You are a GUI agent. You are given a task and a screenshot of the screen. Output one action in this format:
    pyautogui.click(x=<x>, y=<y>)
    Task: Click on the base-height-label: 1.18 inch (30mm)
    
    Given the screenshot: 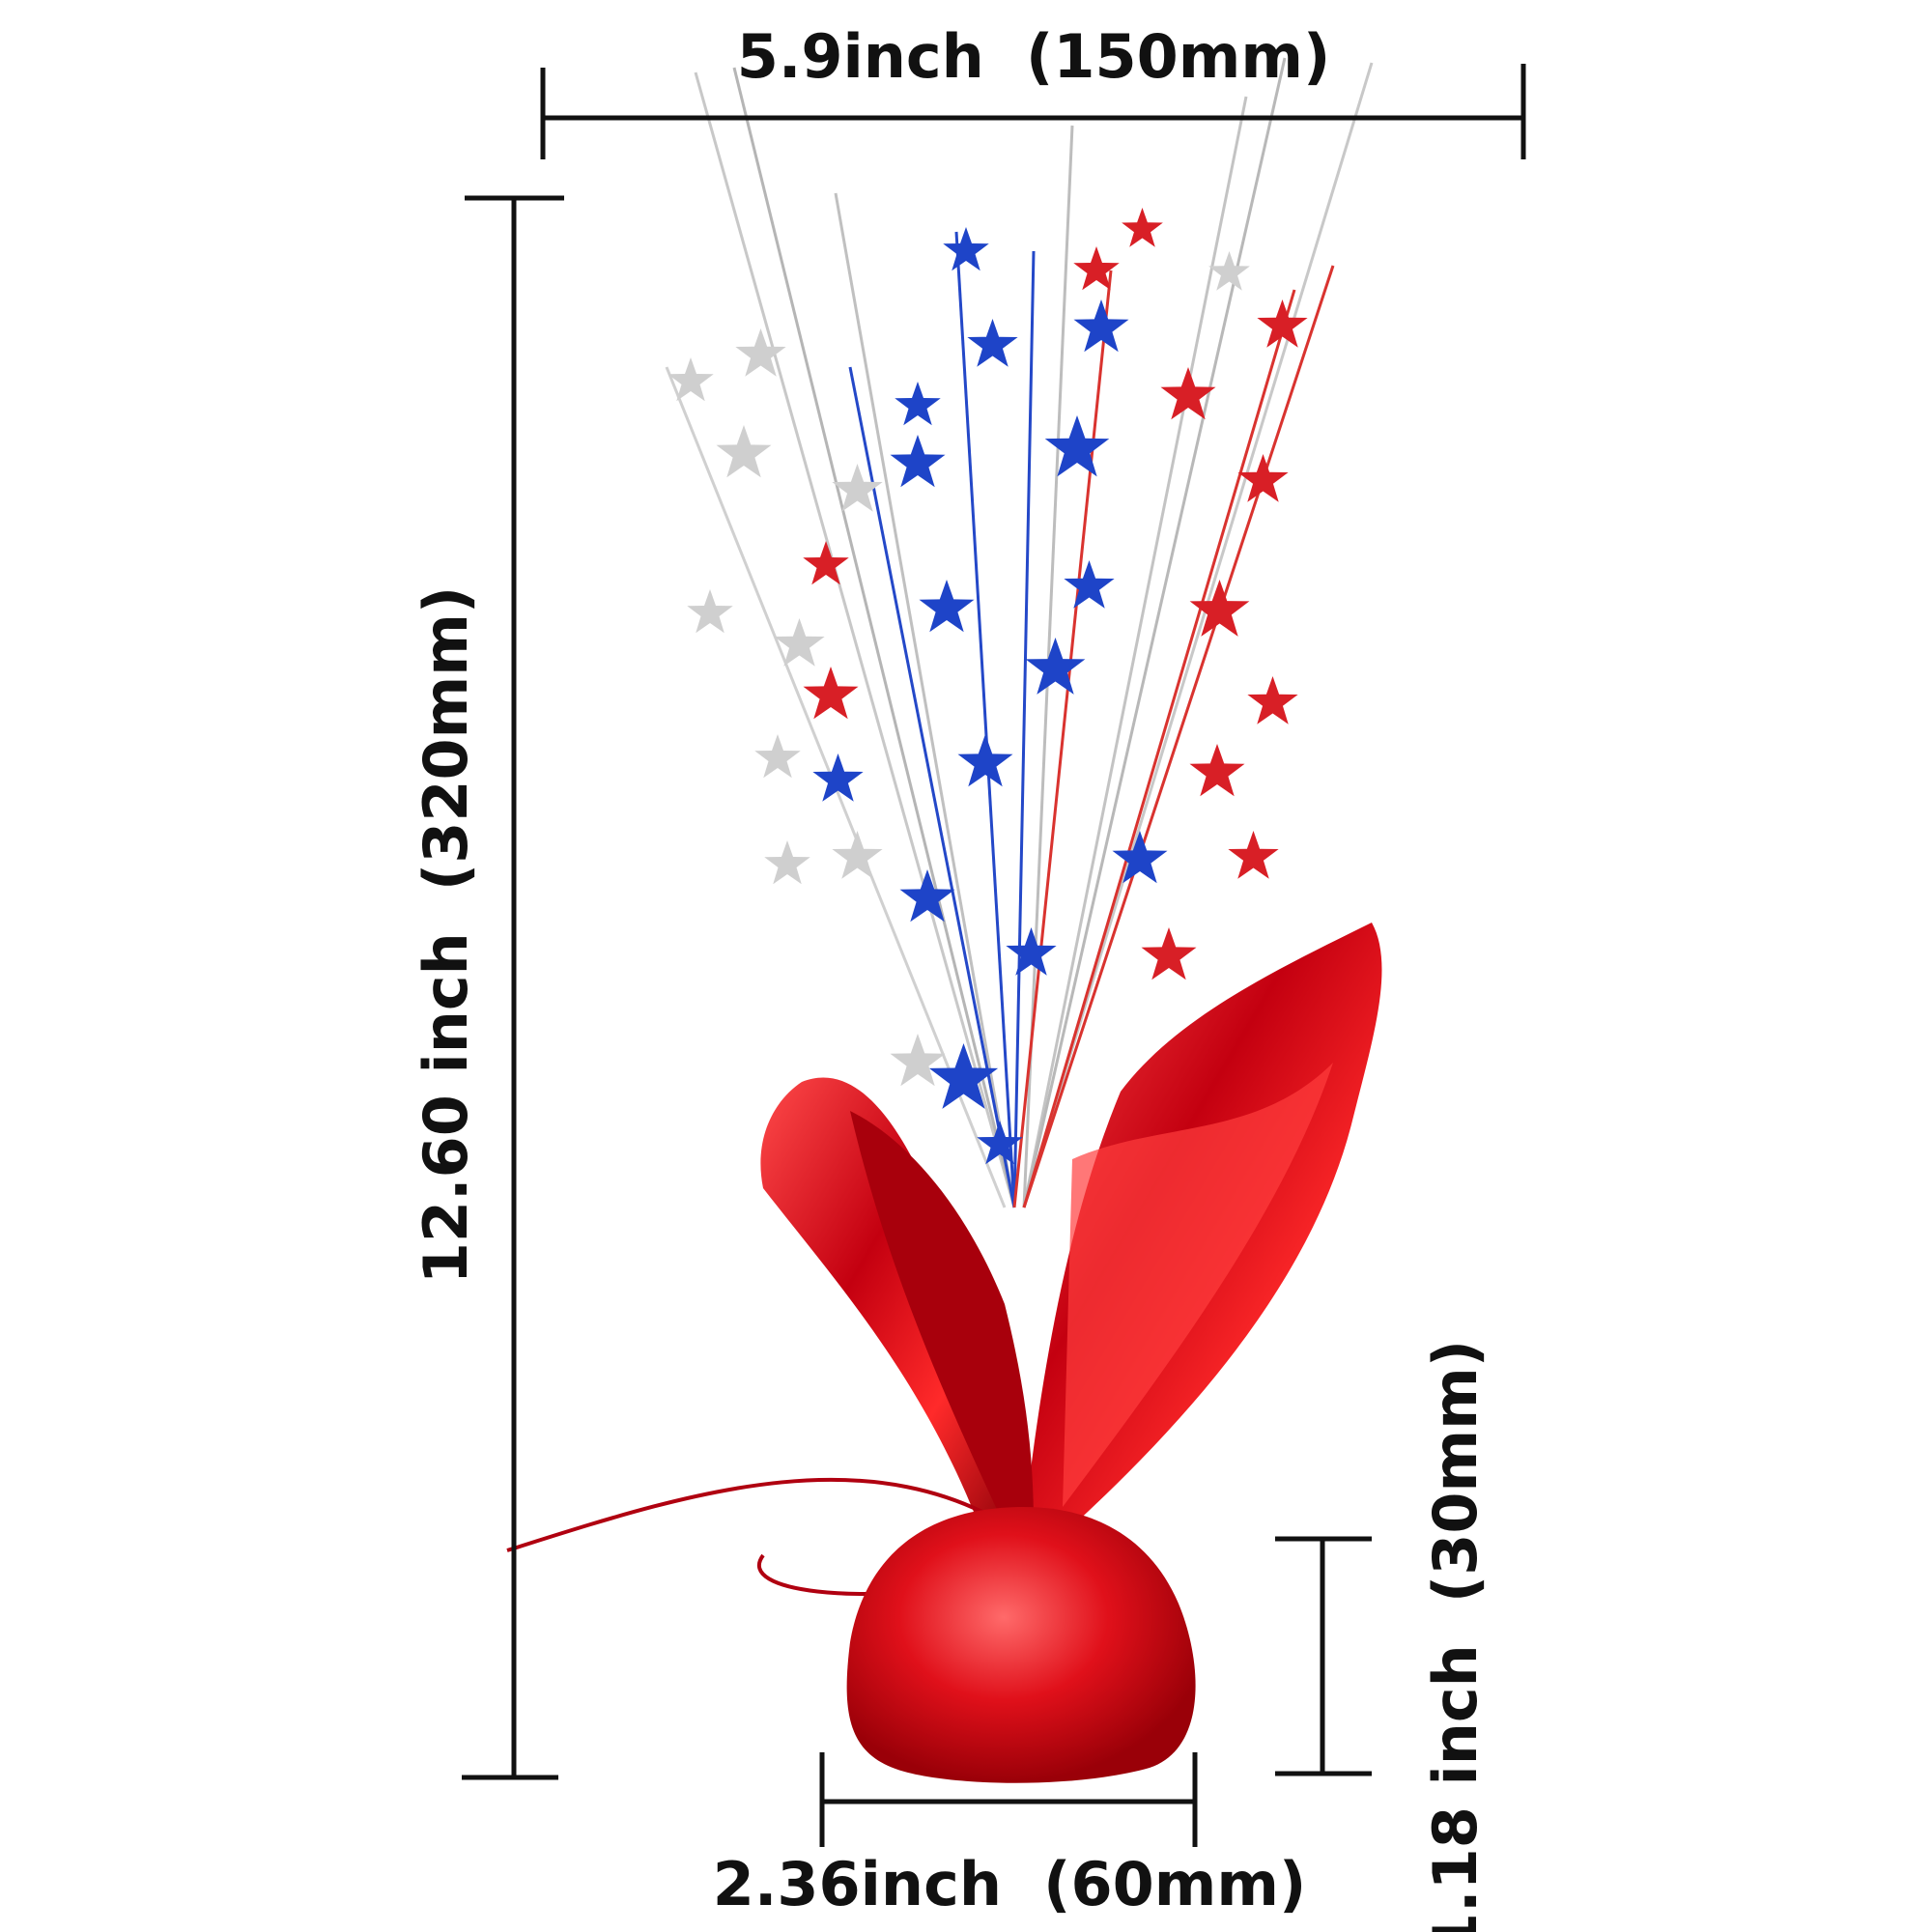 What is the action you would take?
    pyautogui.click(x=1455, y=1636)
    